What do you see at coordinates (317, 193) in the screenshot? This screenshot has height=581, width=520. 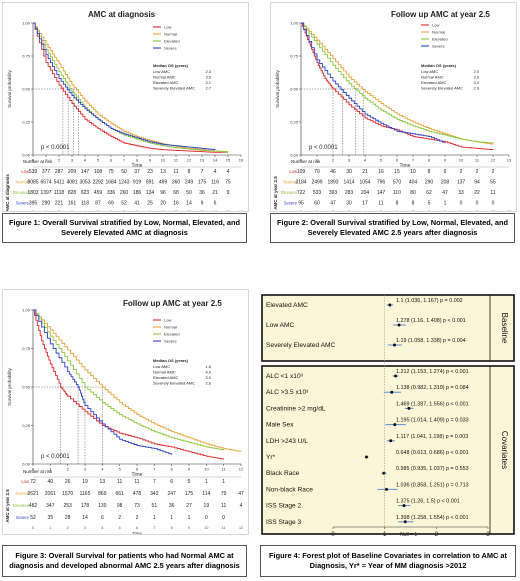 I see `risk-cell: 533` at bounding box center [317, 193].